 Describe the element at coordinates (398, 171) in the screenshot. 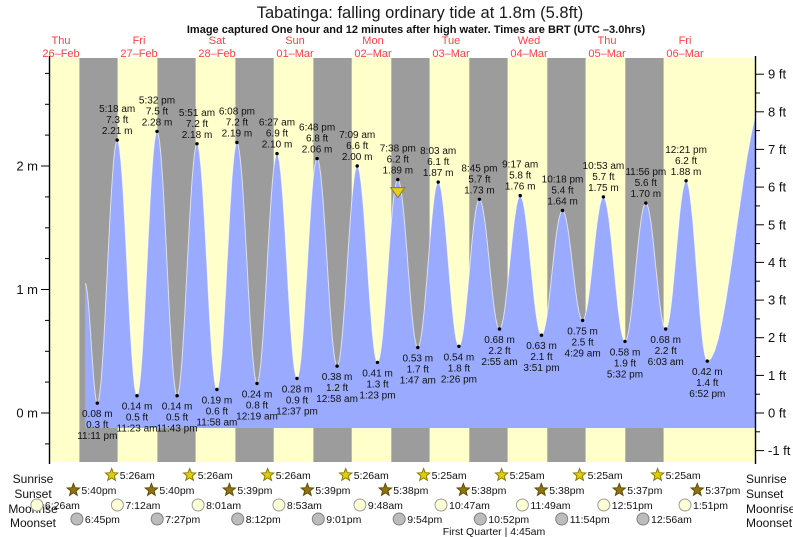

I see `tide-annotation-line: 1.89 m` at that location.